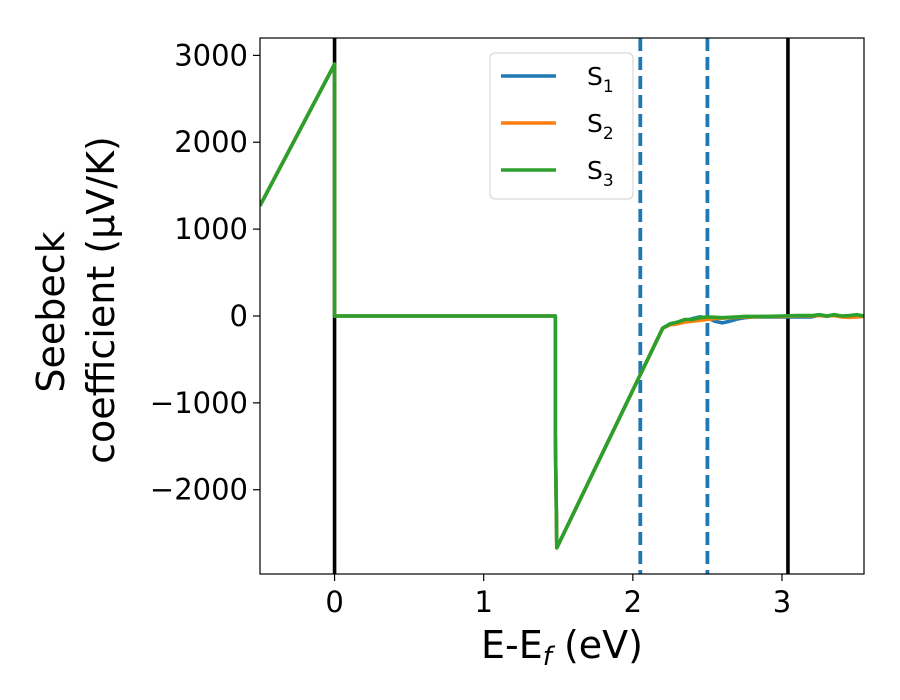 The height and width of the screenshot is (700, 900). Describe the element at coordinates (211, 55) in the screenshot. I see `y-tick-label: 3000` at that location.